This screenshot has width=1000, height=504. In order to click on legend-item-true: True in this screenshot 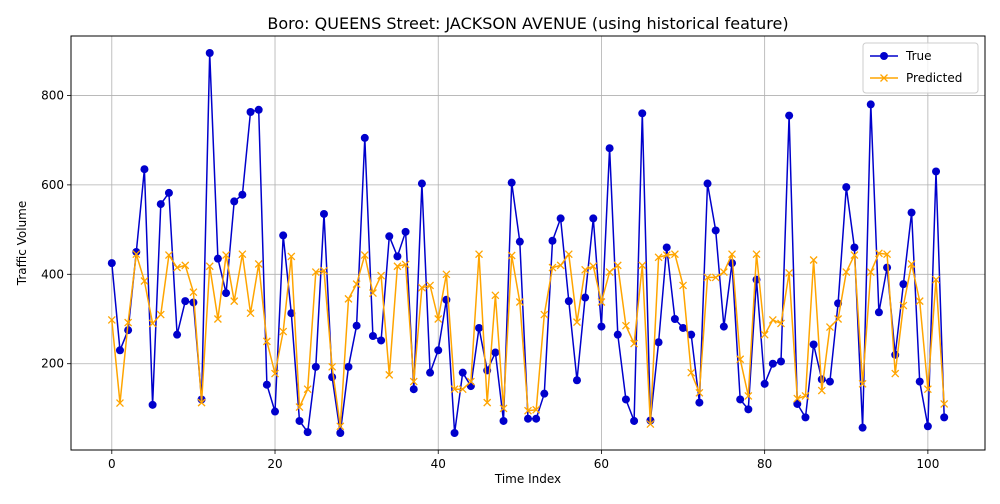, I will do `click(901, 56)`.